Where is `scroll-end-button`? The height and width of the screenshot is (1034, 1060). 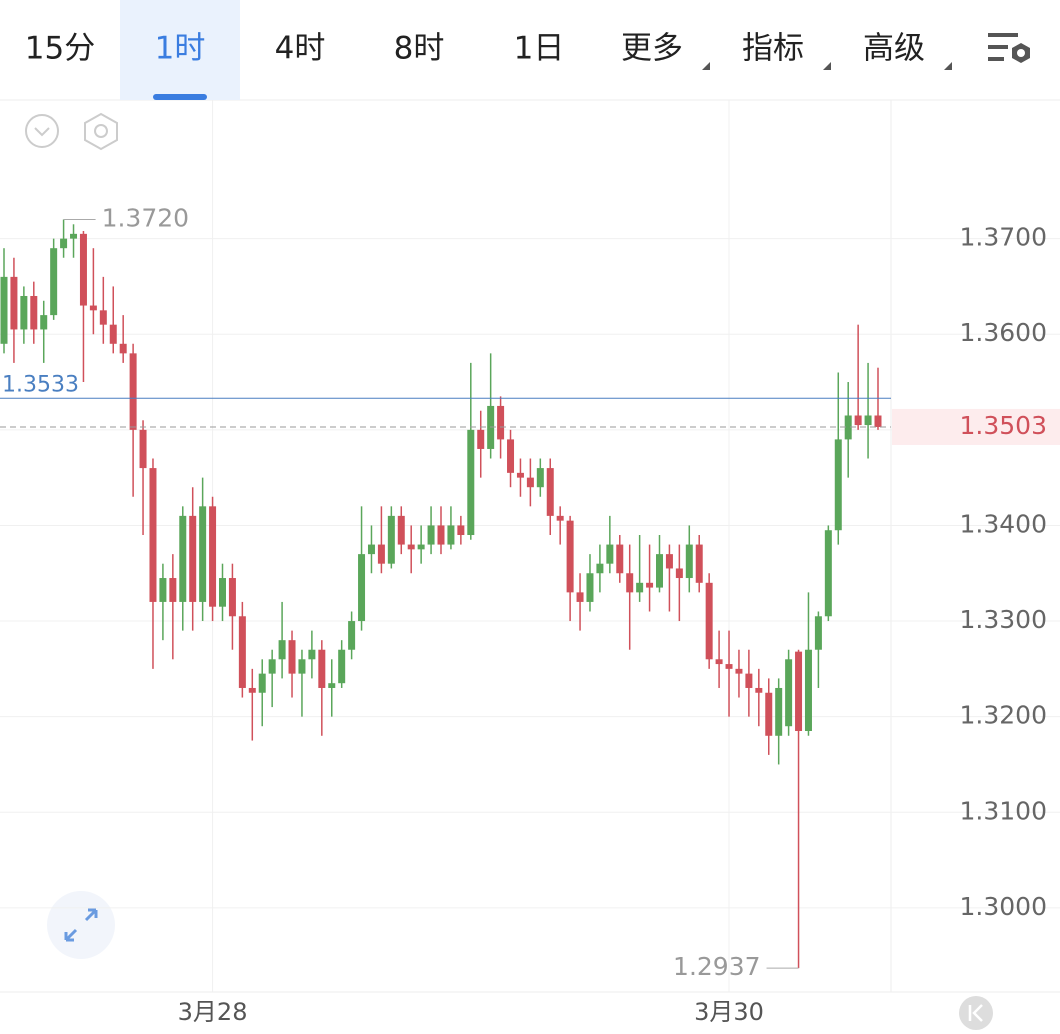 scroll-end-button is located at coordinates (976, 1013).